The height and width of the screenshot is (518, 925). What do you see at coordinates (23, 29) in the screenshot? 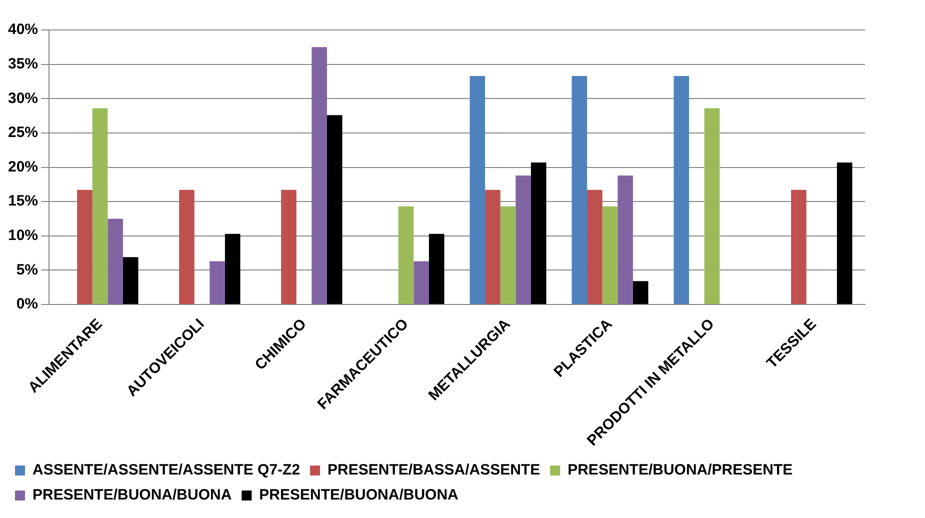
I see `y-tick-label: 40%` at bounding box center [23, 29].